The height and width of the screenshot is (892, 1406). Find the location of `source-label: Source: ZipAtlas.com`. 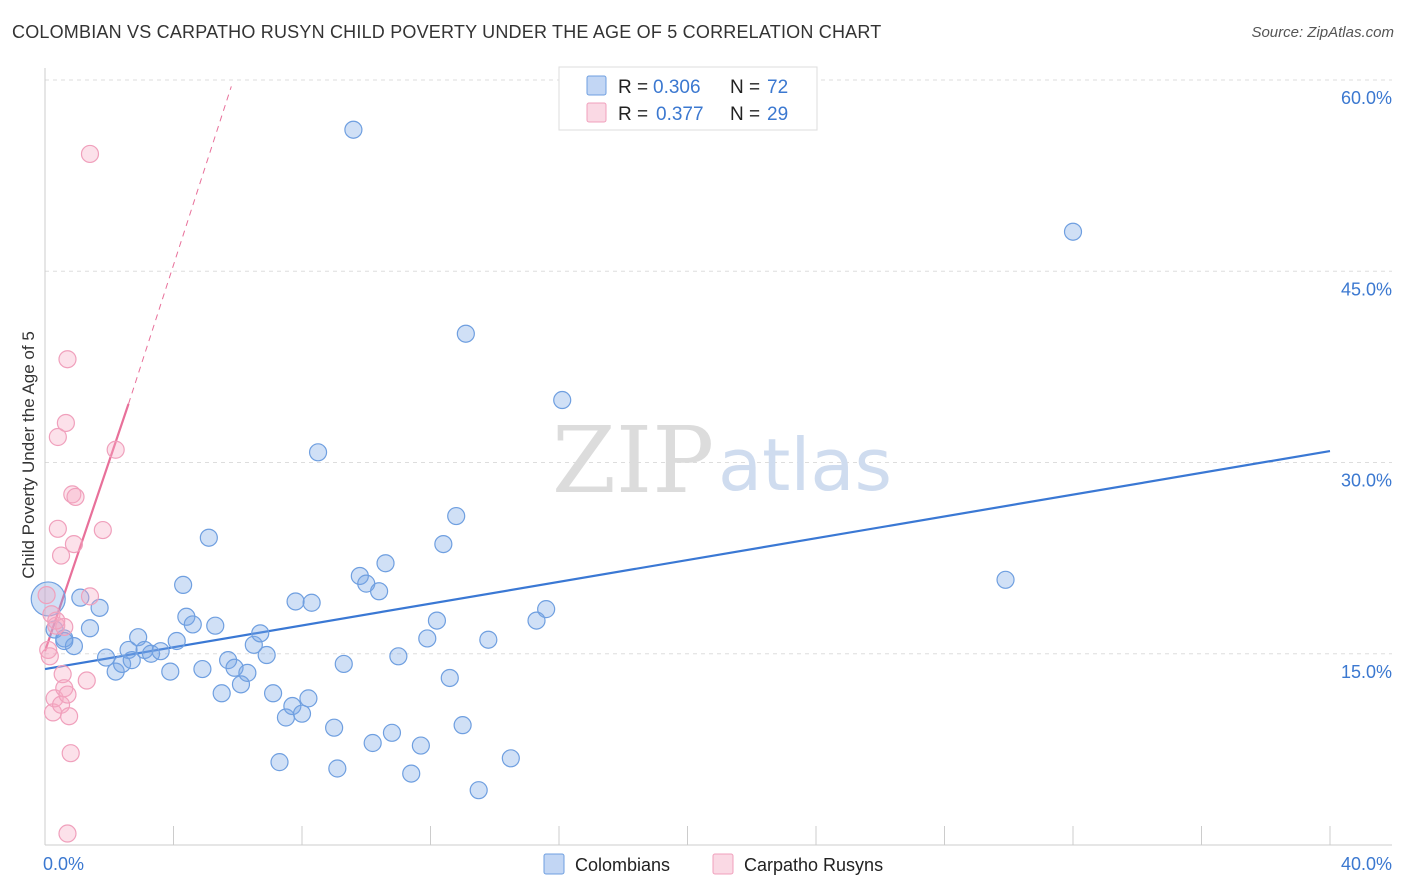

source-label: Source: ZipAtlas.com is located at coordinates (1322, 32).